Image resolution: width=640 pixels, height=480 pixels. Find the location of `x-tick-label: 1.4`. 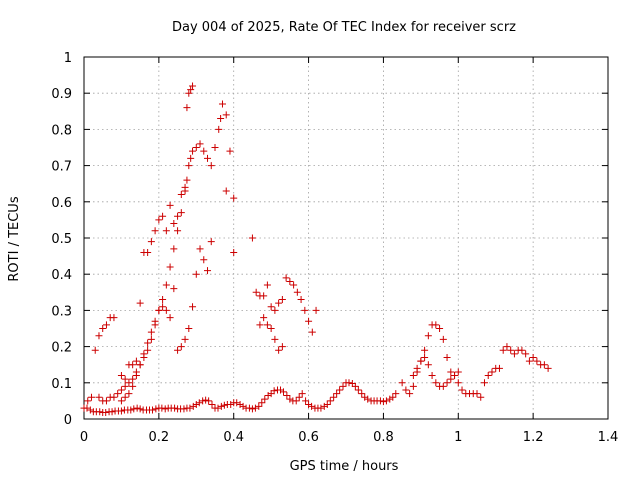

x-tick-label: 1.4 is located at coordinates (608, 437).